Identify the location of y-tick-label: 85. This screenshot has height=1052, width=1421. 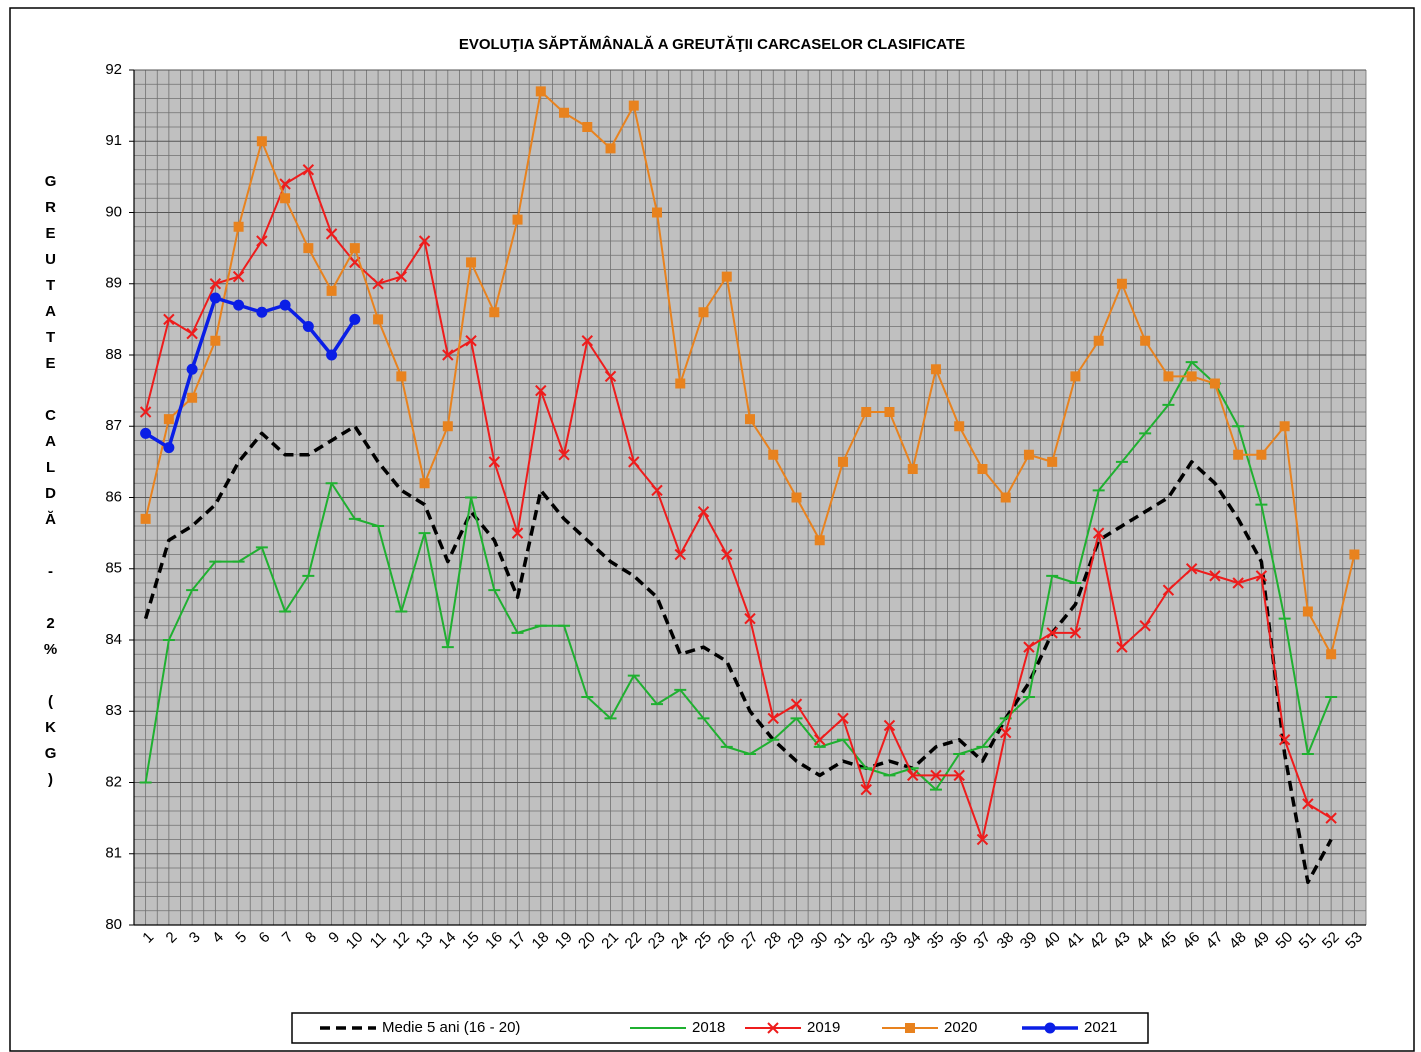
(113, 568).